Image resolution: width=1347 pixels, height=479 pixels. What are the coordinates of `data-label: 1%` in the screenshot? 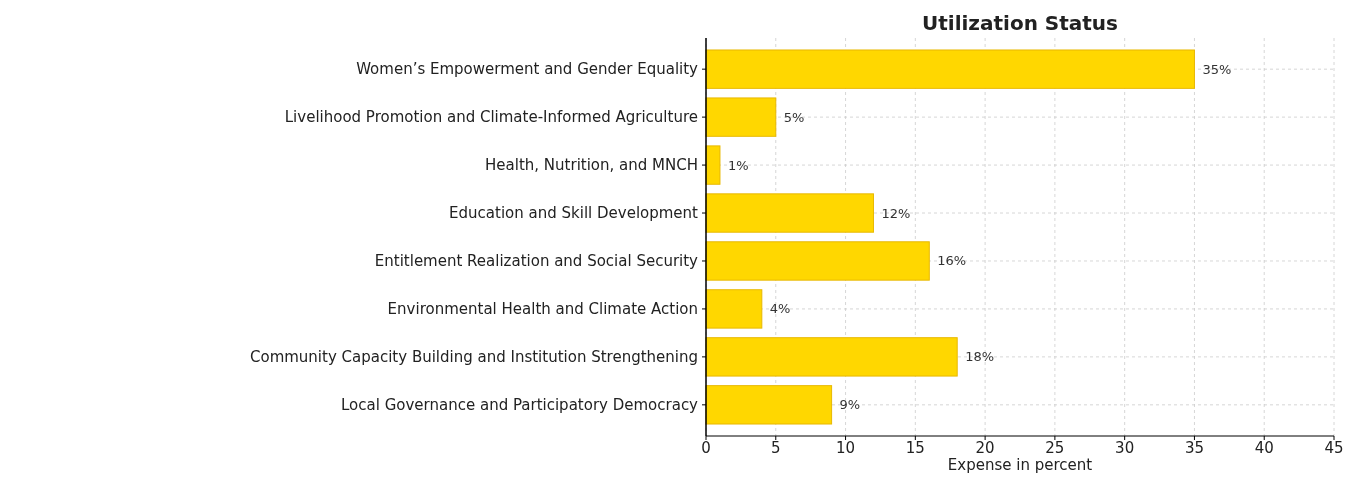 It's located at (738, 165).